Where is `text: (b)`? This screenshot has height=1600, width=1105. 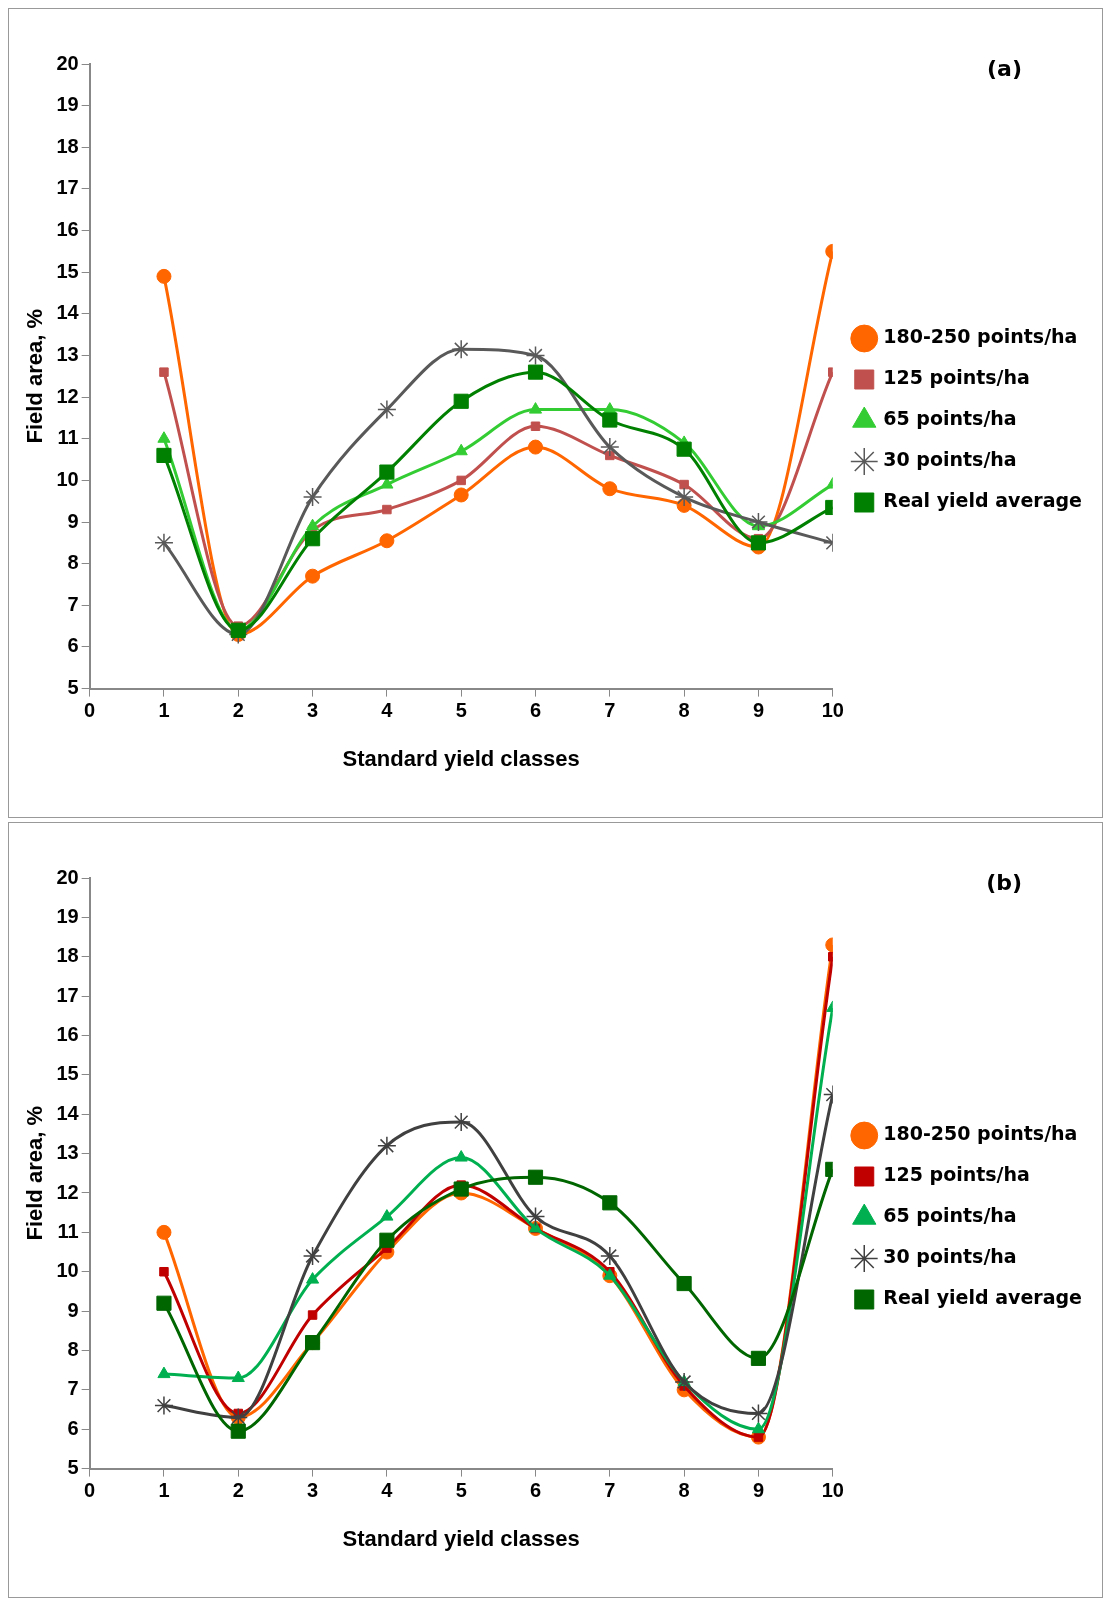 text: (b) is located at coordinates (1004, 882).